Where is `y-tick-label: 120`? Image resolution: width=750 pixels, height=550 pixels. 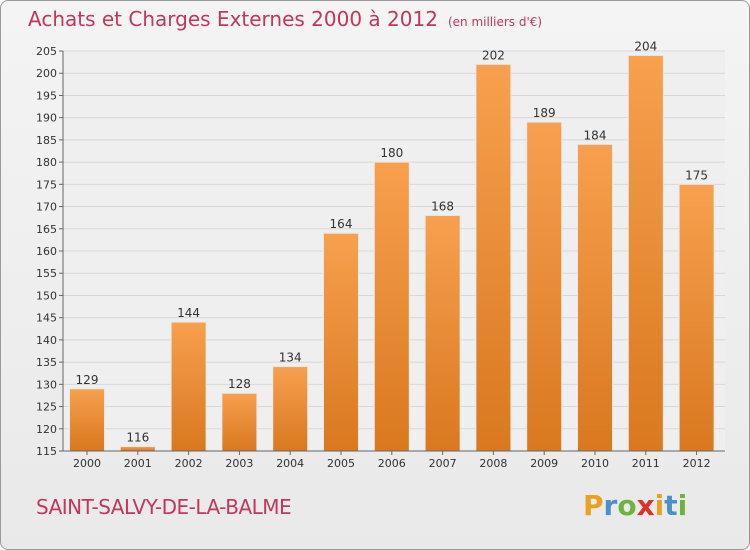 y-tick-label: 120 is located at coordinates (46, 429).